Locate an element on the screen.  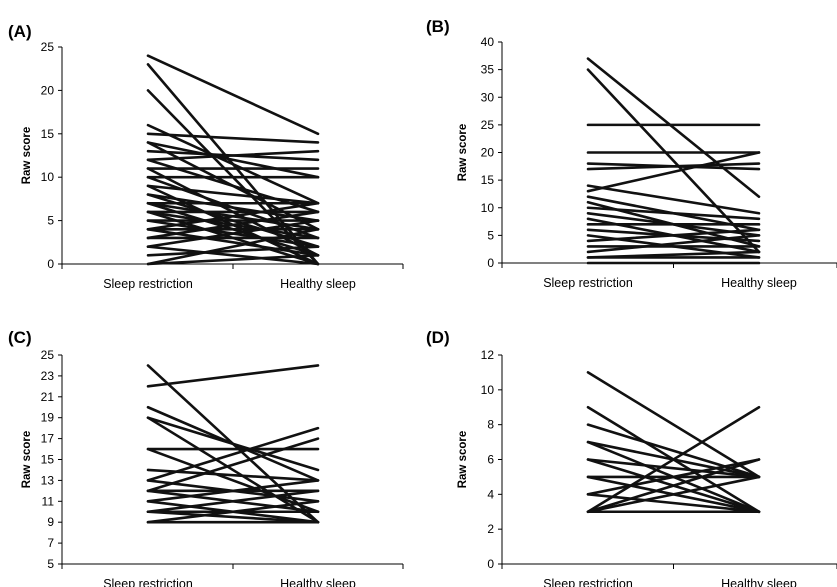
y-tick-label: 11 is located at coordinates (48, 501).